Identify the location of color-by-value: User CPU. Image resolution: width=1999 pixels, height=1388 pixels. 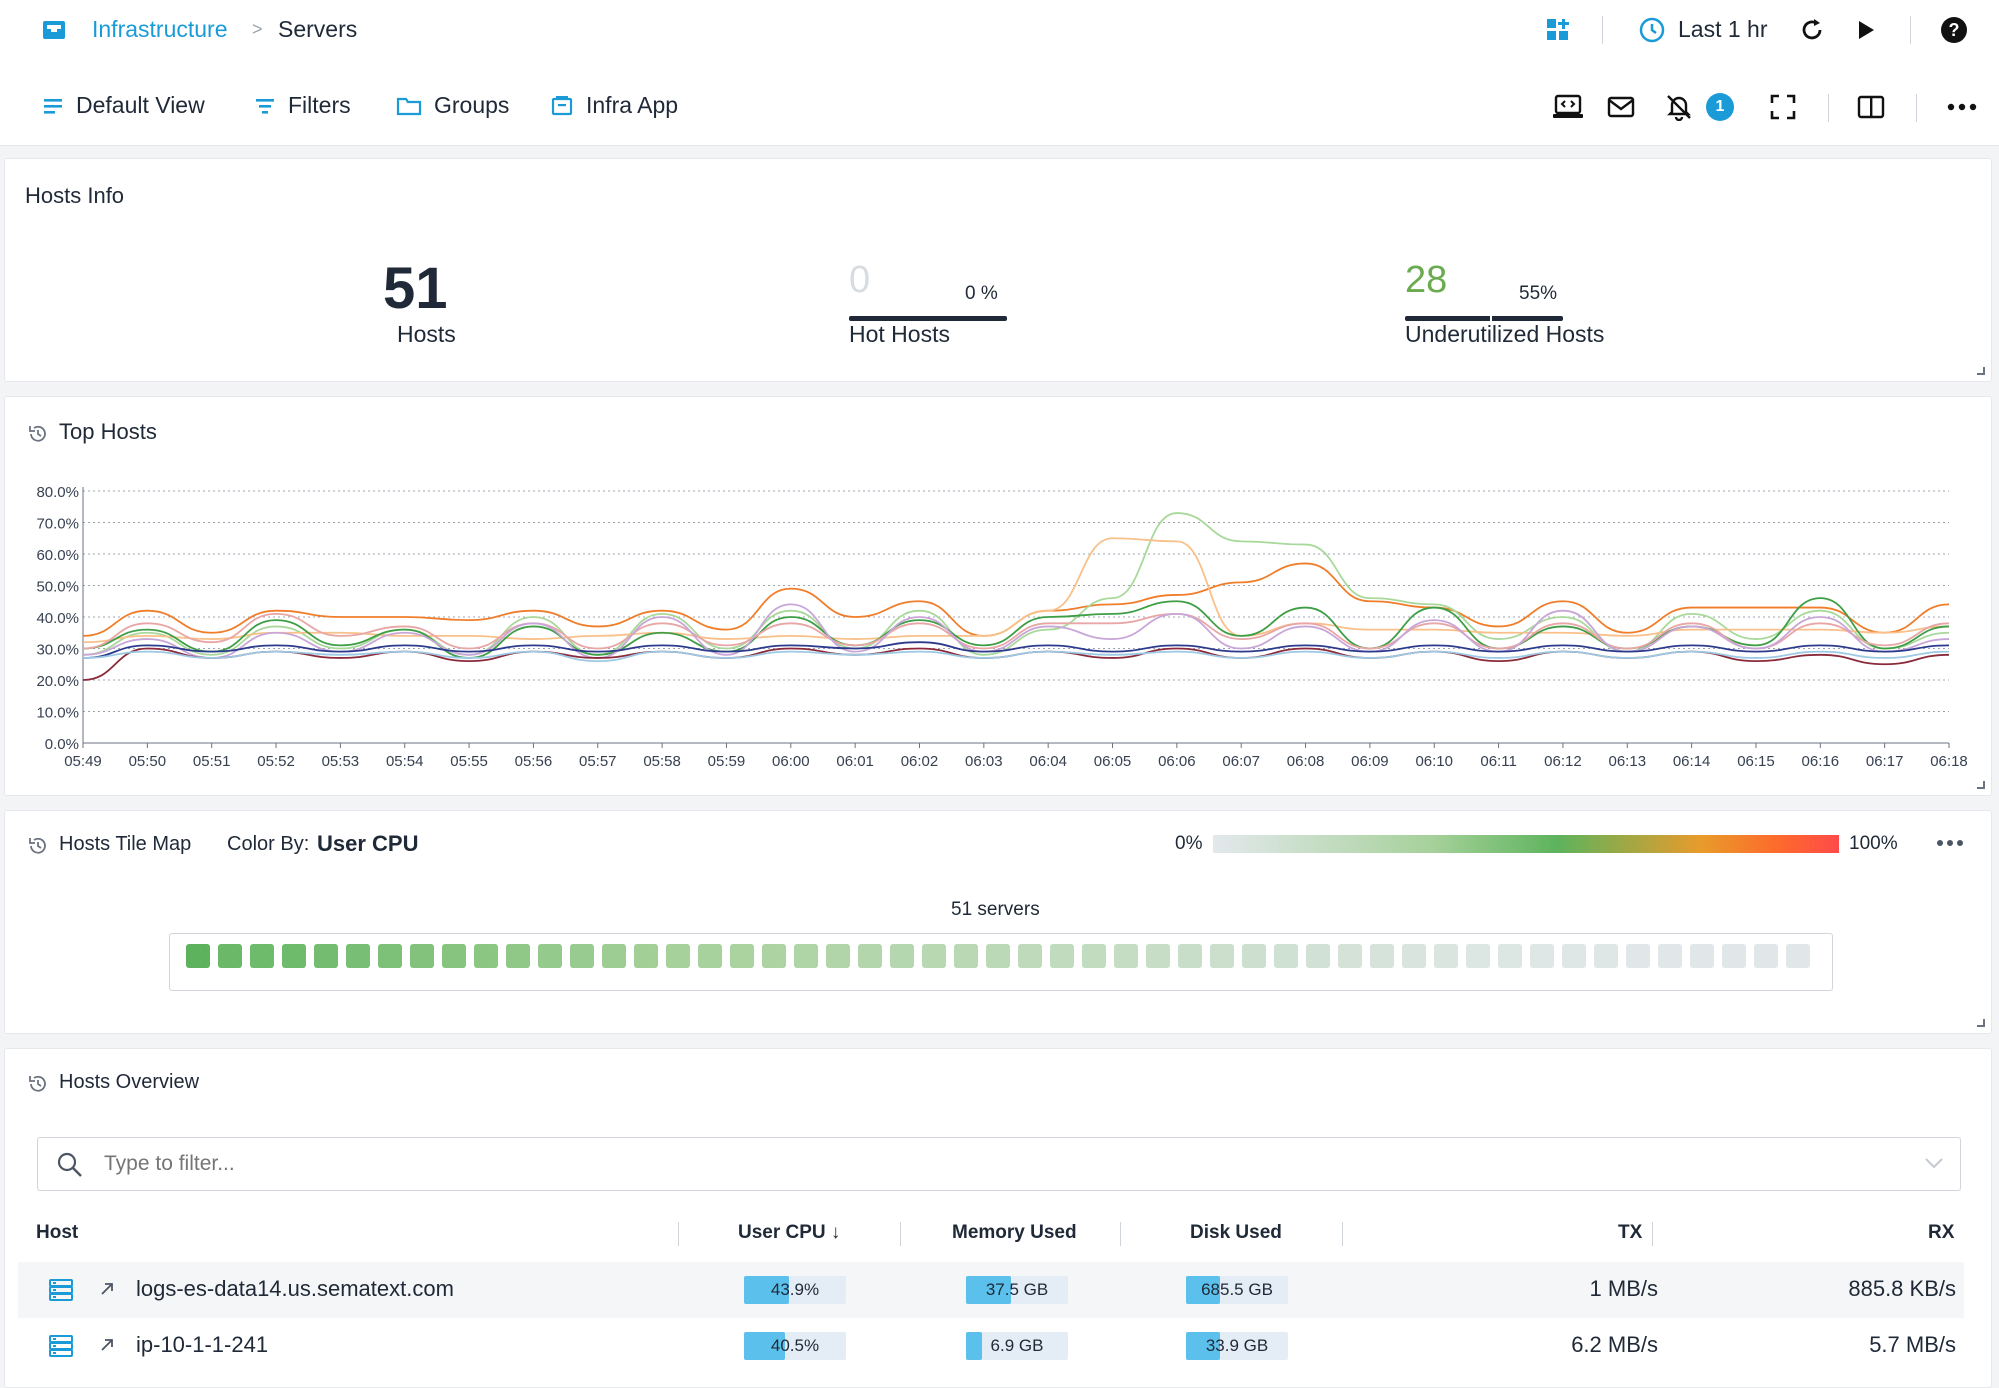
(368, 843).